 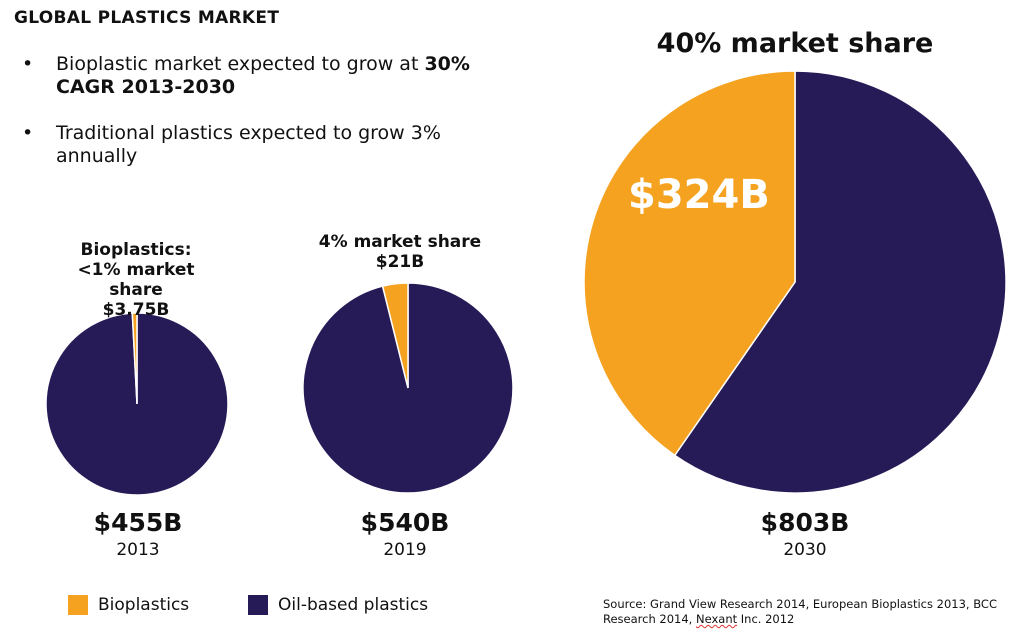 I want to click on pie-2019-bioplastics-slice, so click(x=395, y=335).